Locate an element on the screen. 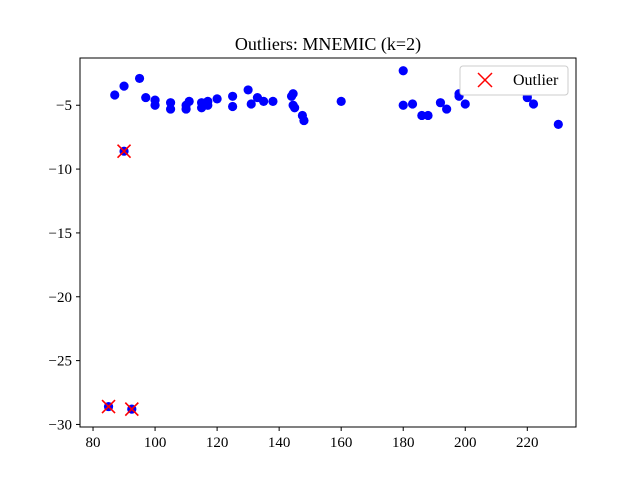 The image size is (640, 480). y-tick-label: −25 is located at coordinates (60, 362).